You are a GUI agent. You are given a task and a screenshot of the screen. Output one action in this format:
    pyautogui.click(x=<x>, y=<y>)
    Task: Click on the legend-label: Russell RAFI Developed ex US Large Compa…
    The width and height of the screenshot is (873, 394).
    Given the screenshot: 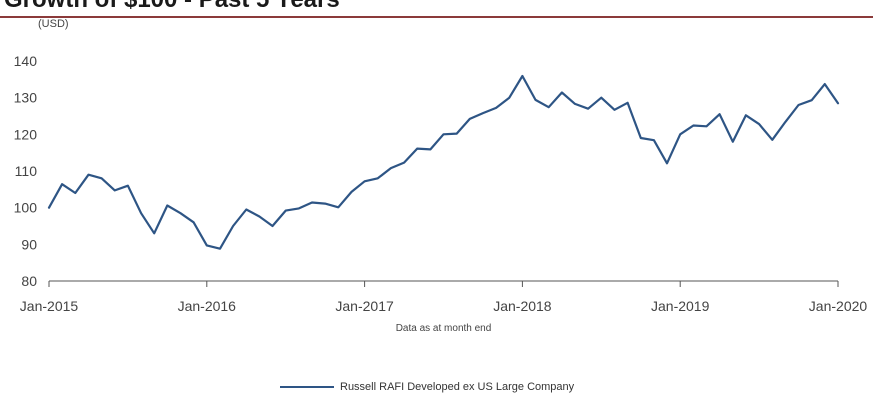 What is the action you would take?
    pyautogui.click(x=457, y=387)
    